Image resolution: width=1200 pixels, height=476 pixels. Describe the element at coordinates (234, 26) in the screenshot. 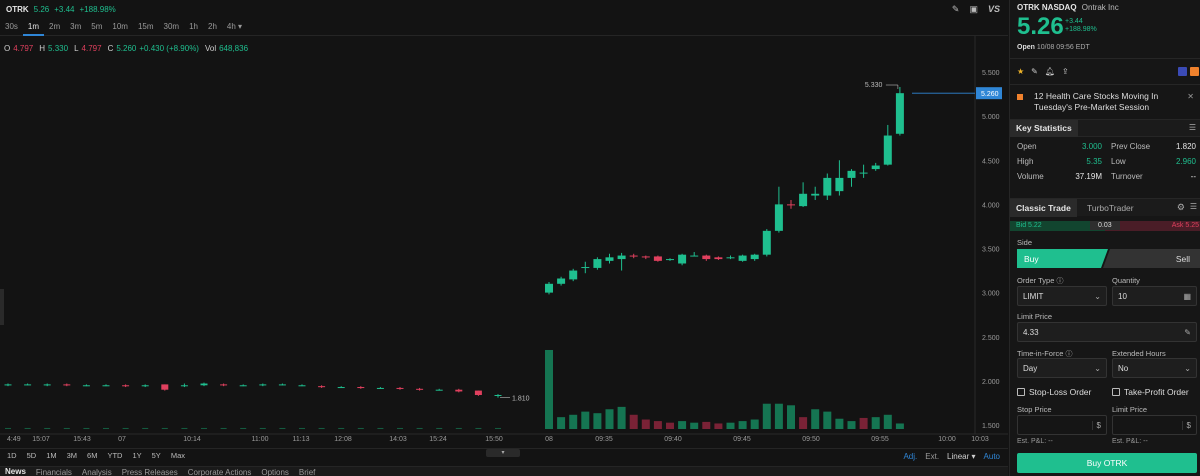

I see `timeframe-10: 4h ▾` at that location.